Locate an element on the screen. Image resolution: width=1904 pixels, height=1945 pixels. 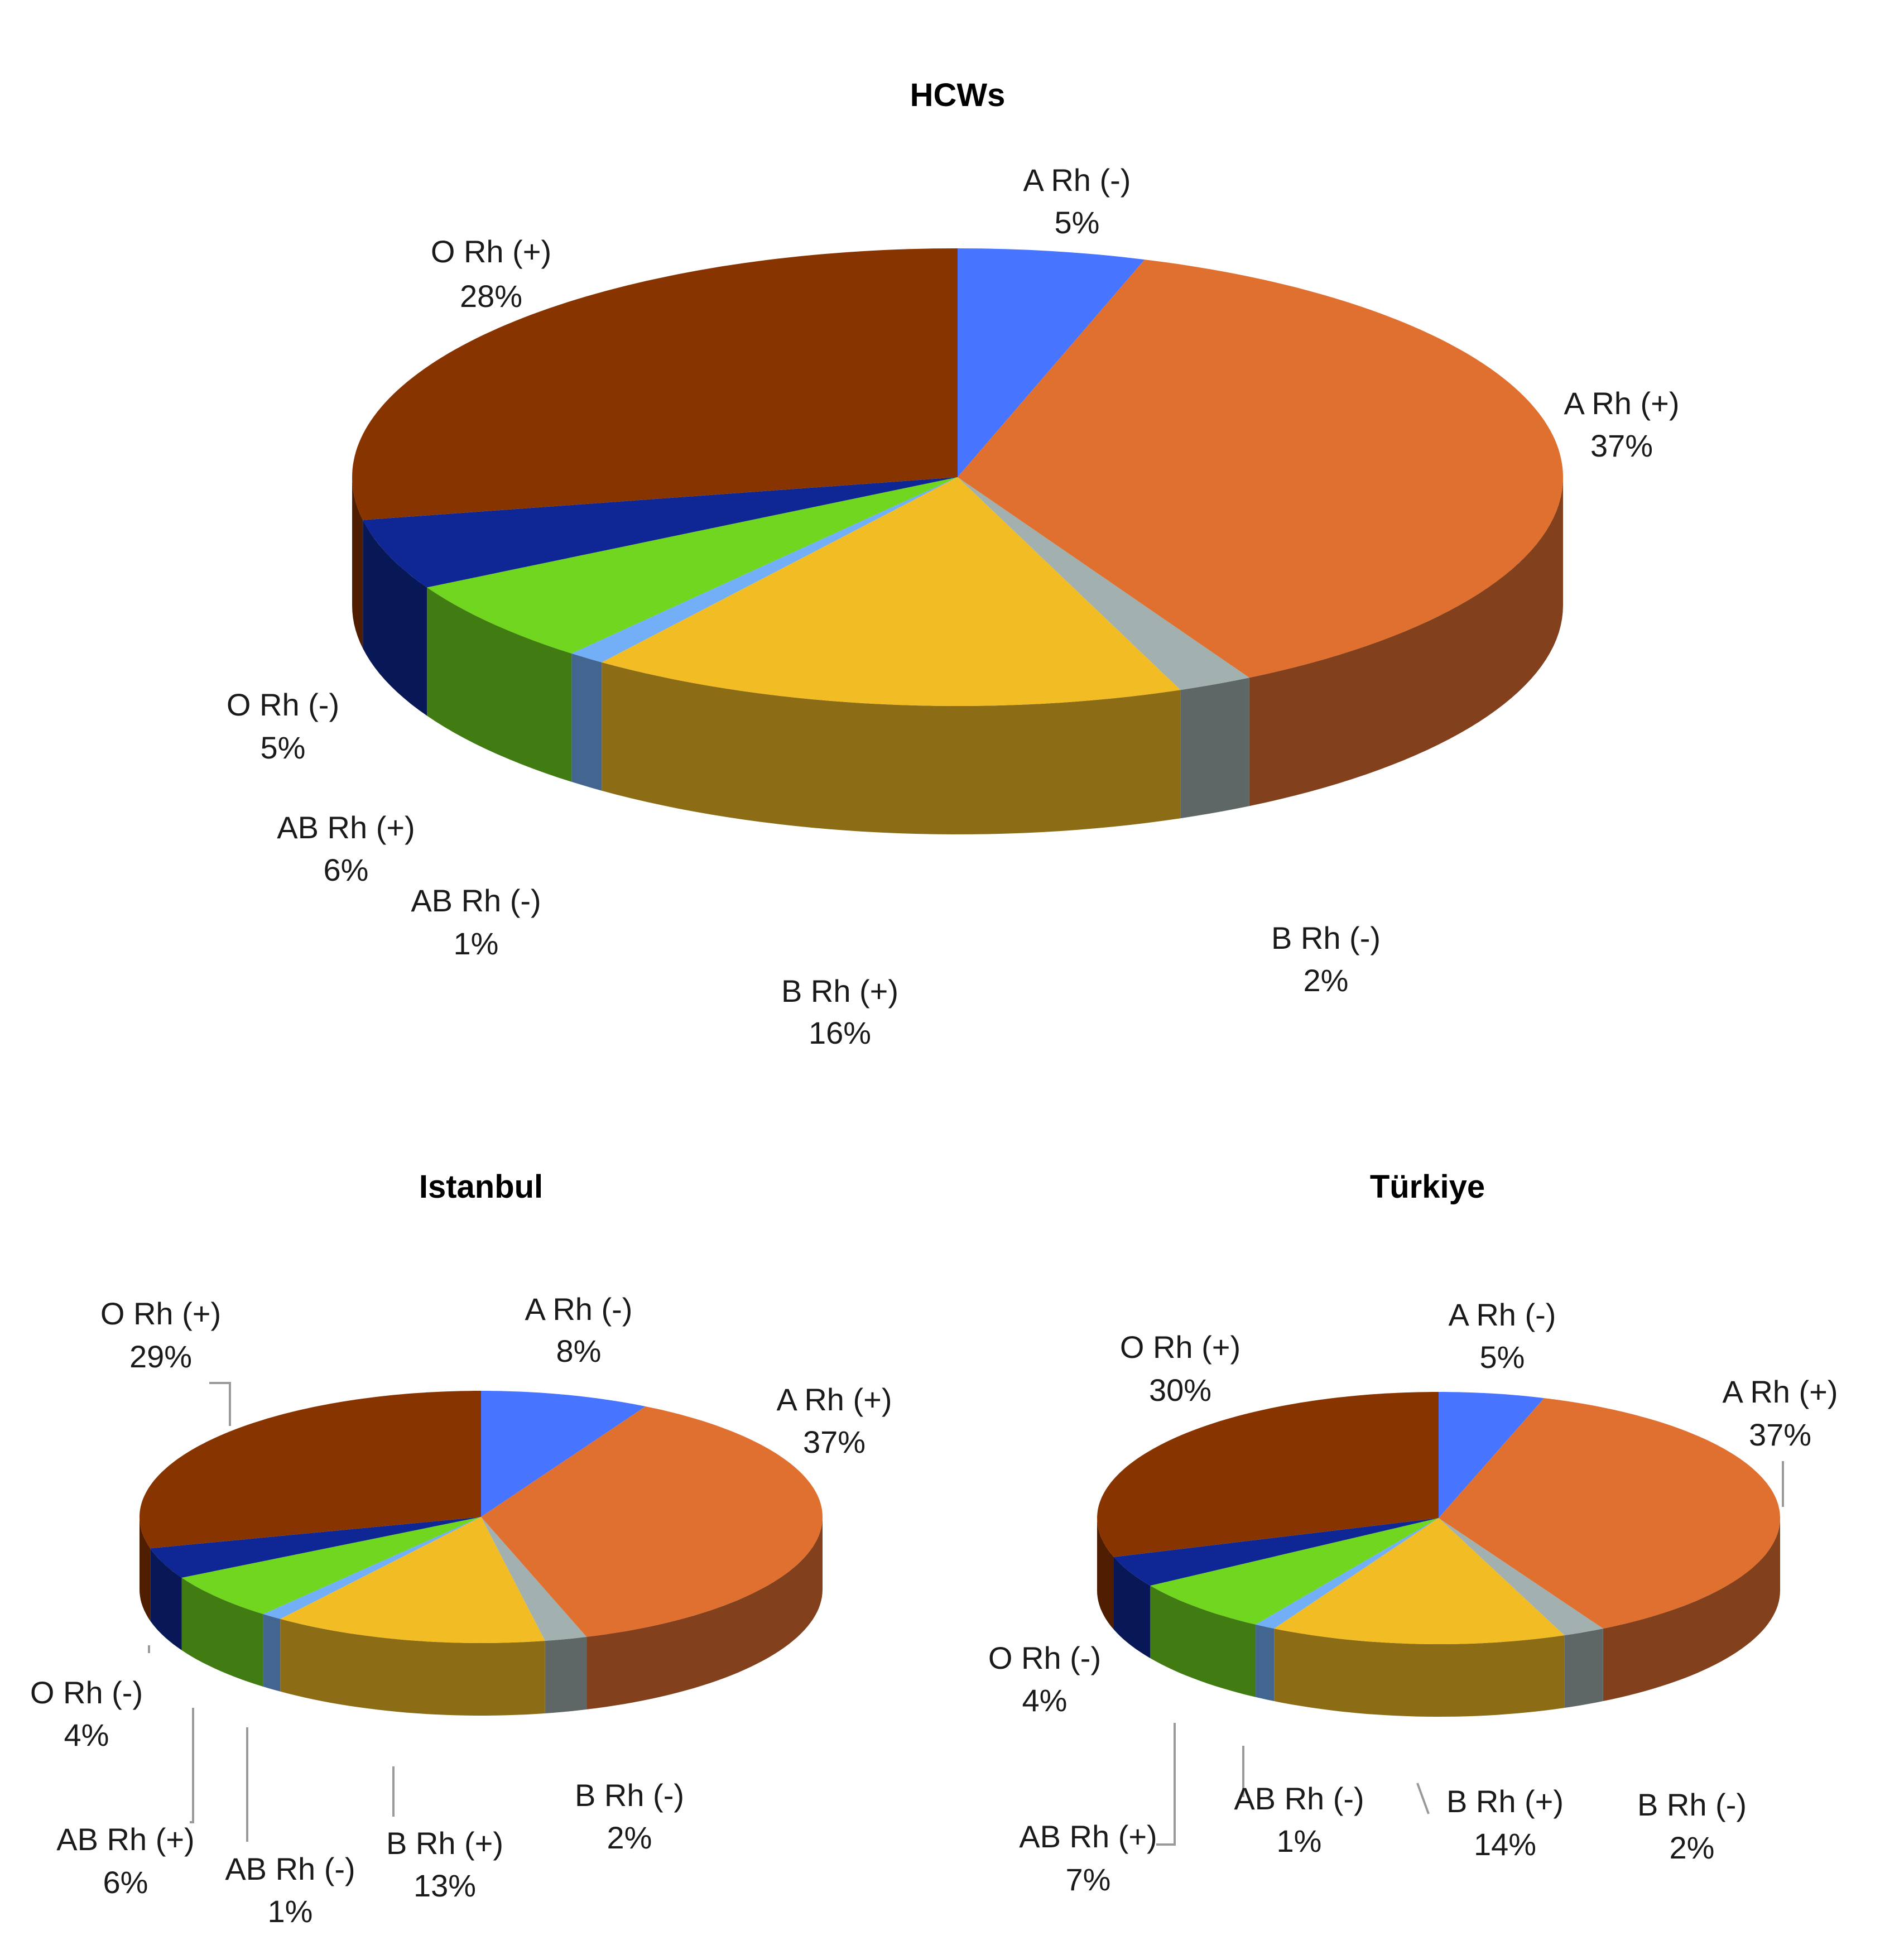
slice-label-turkiye-4: AB Rh (-) 1% is located at coordinates (1299, 1819).